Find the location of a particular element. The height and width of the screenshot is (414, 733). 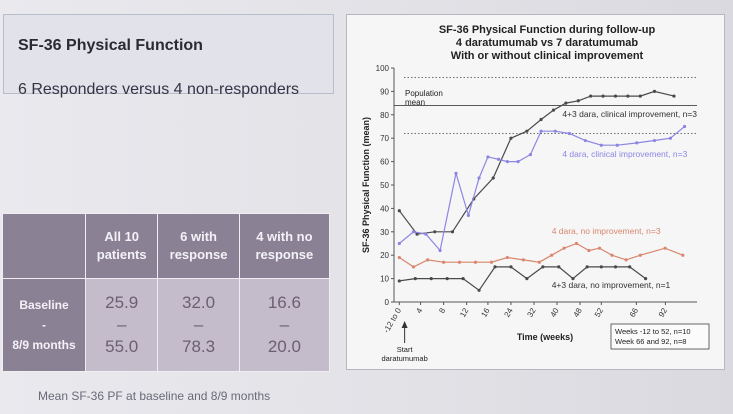

series-label: 4 dara, no improvement, n=3 is located at coordinates (606, 231).